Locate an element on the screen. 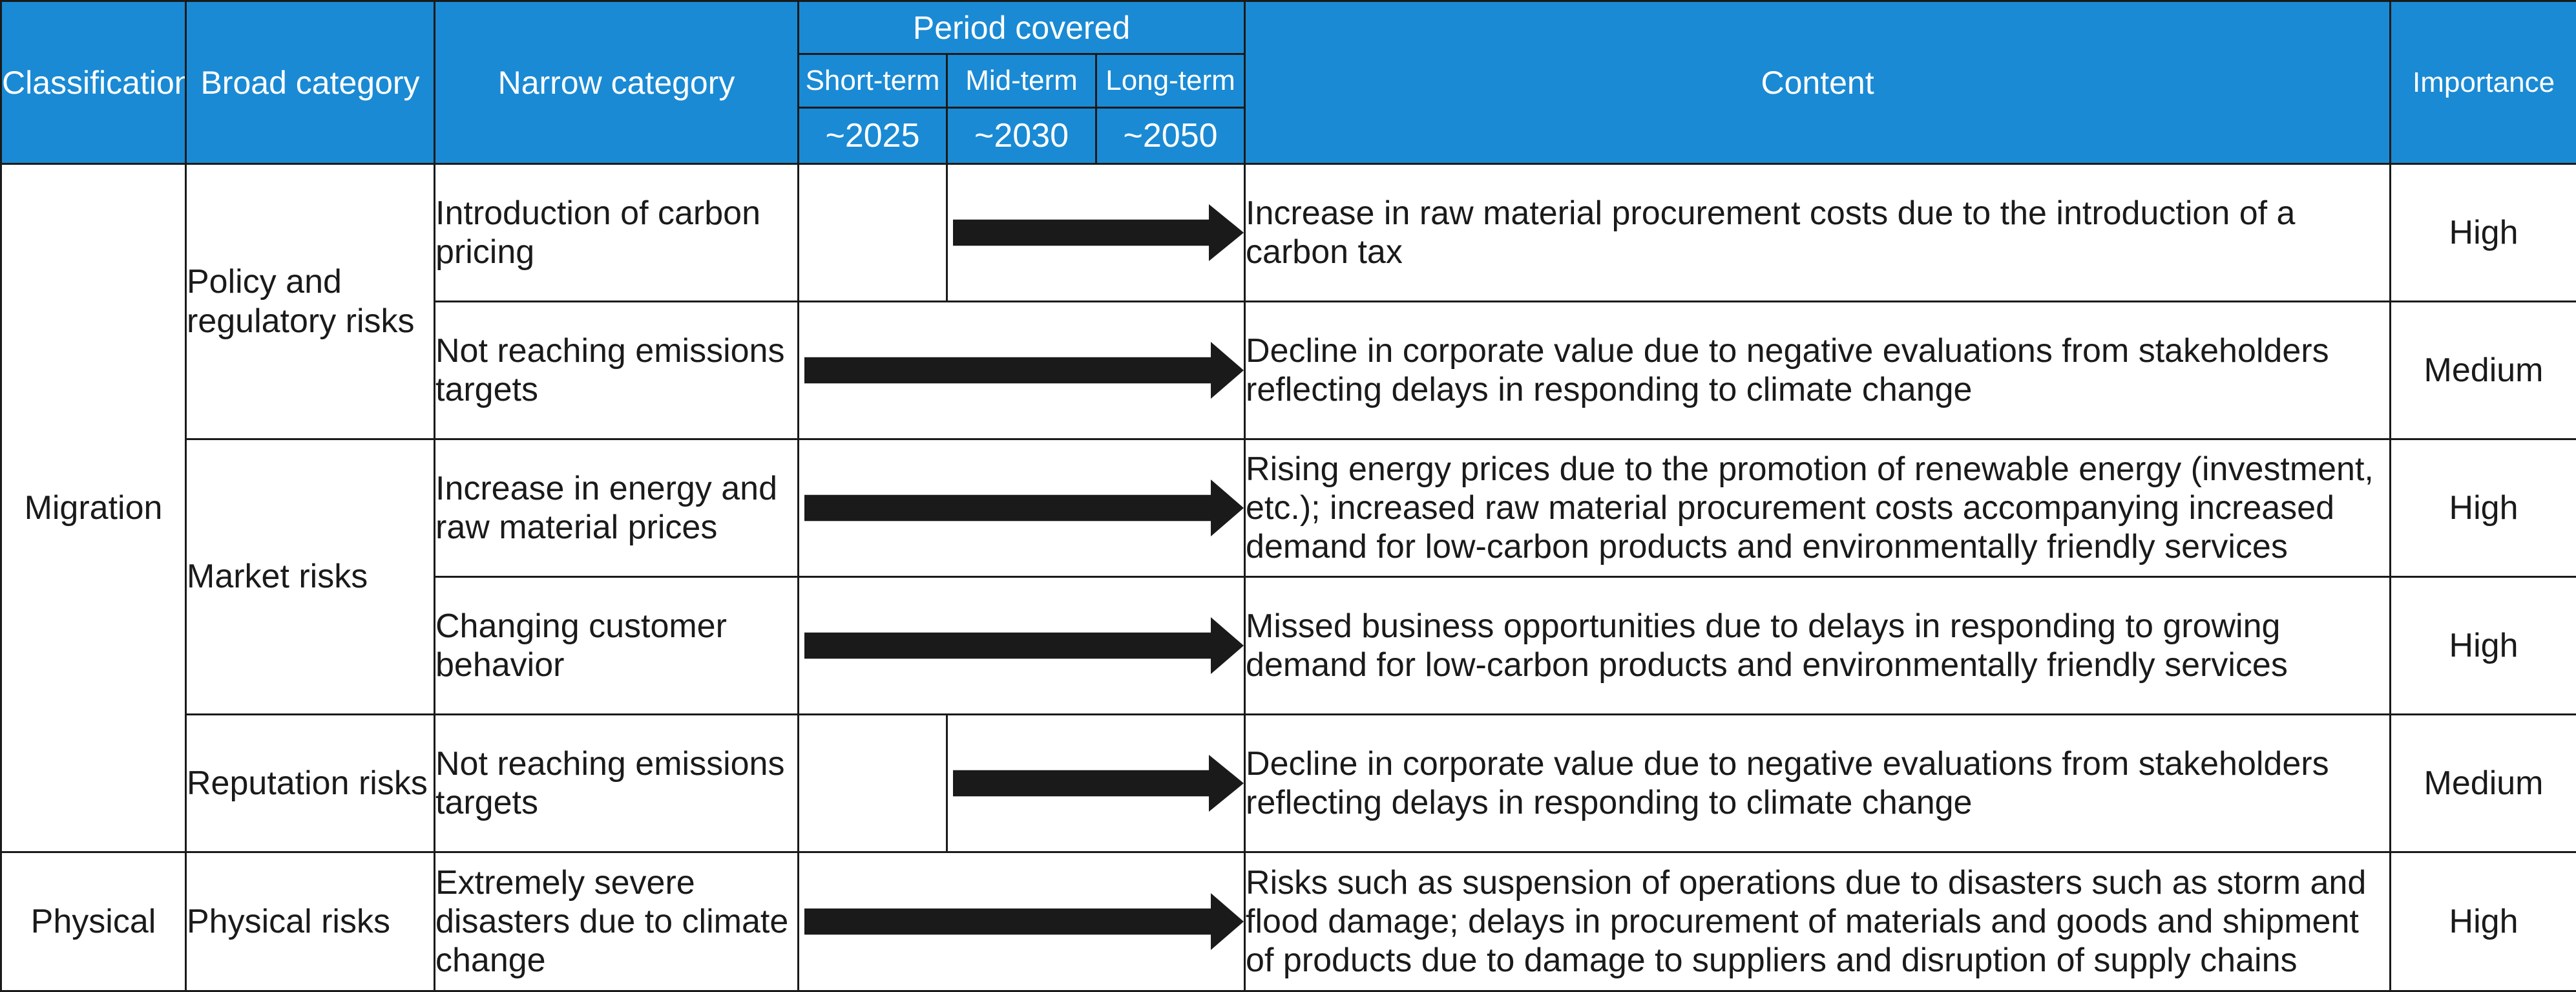 This screenshot has height=992, width=2576. header-mid-term: Mid-term is located at coordinates (1021, 81).